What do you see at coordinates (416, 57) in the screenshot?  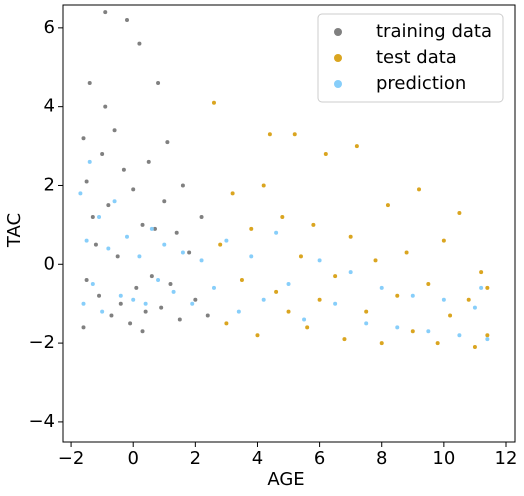 I see `legend-label: test data` at bounding box center [416, 57].